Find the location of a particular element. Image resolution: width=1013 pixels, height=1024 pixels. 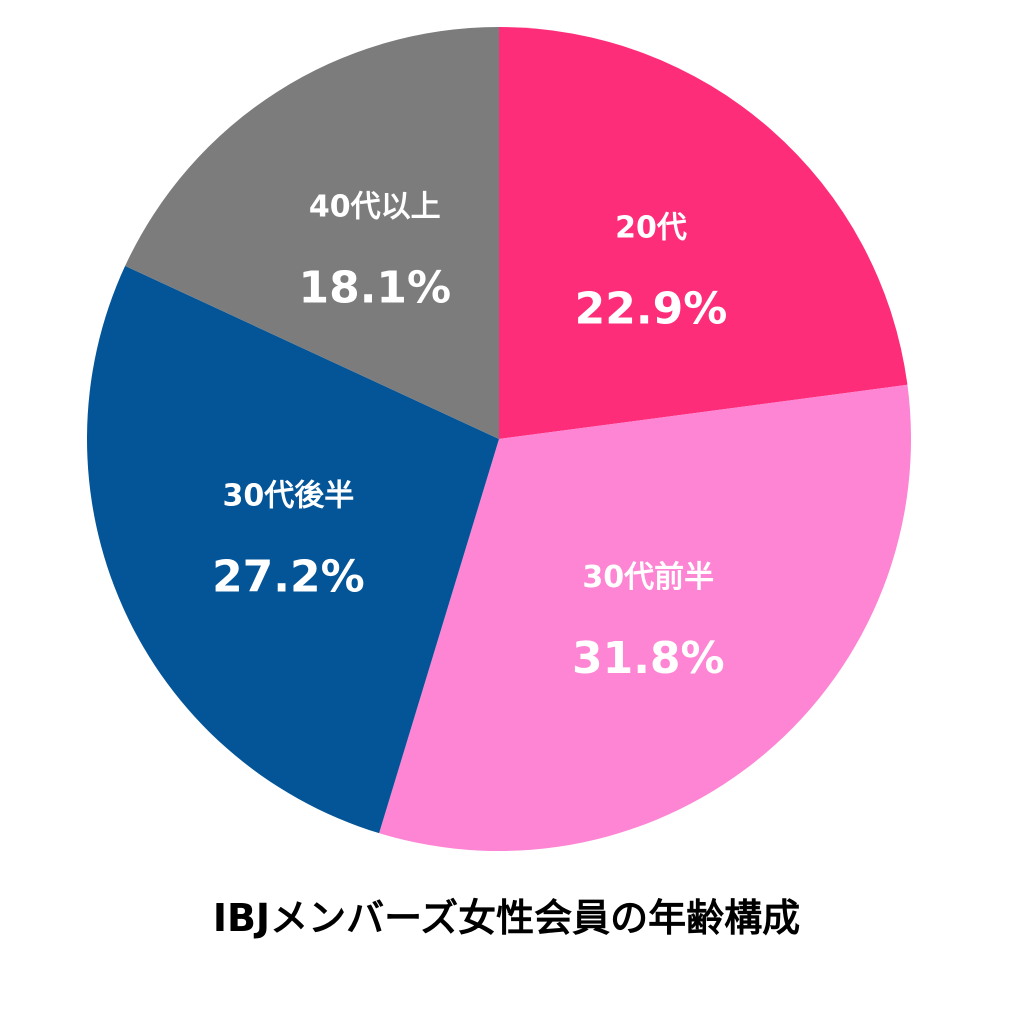

slice-value-label-1: 22.9% is located at coordinates (651, 309).